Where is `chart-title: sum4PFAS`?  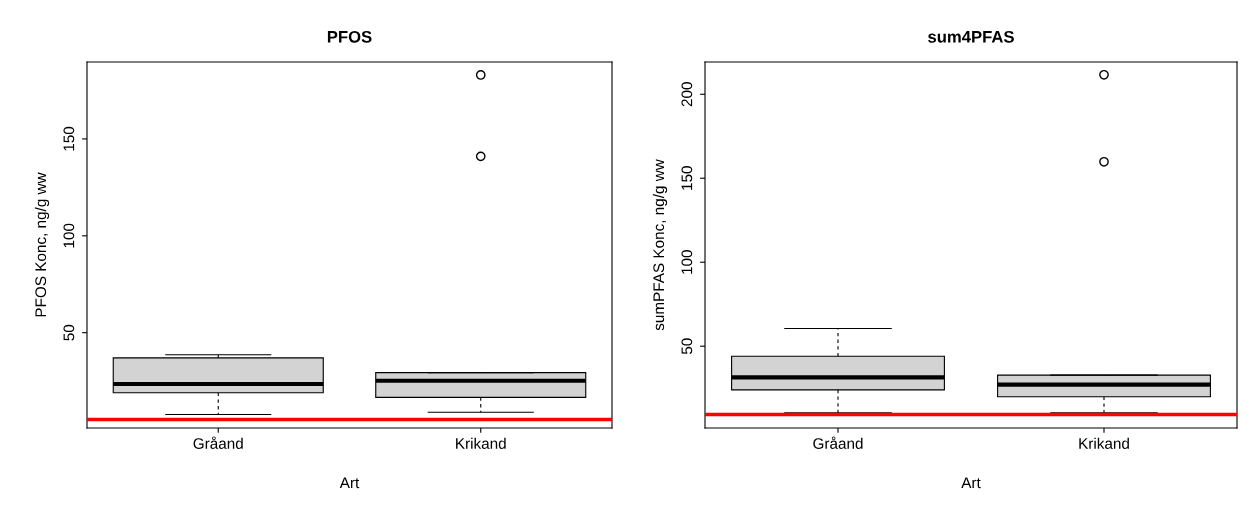 chart-title: sum4PFAS is located at coordinates (971, 36).